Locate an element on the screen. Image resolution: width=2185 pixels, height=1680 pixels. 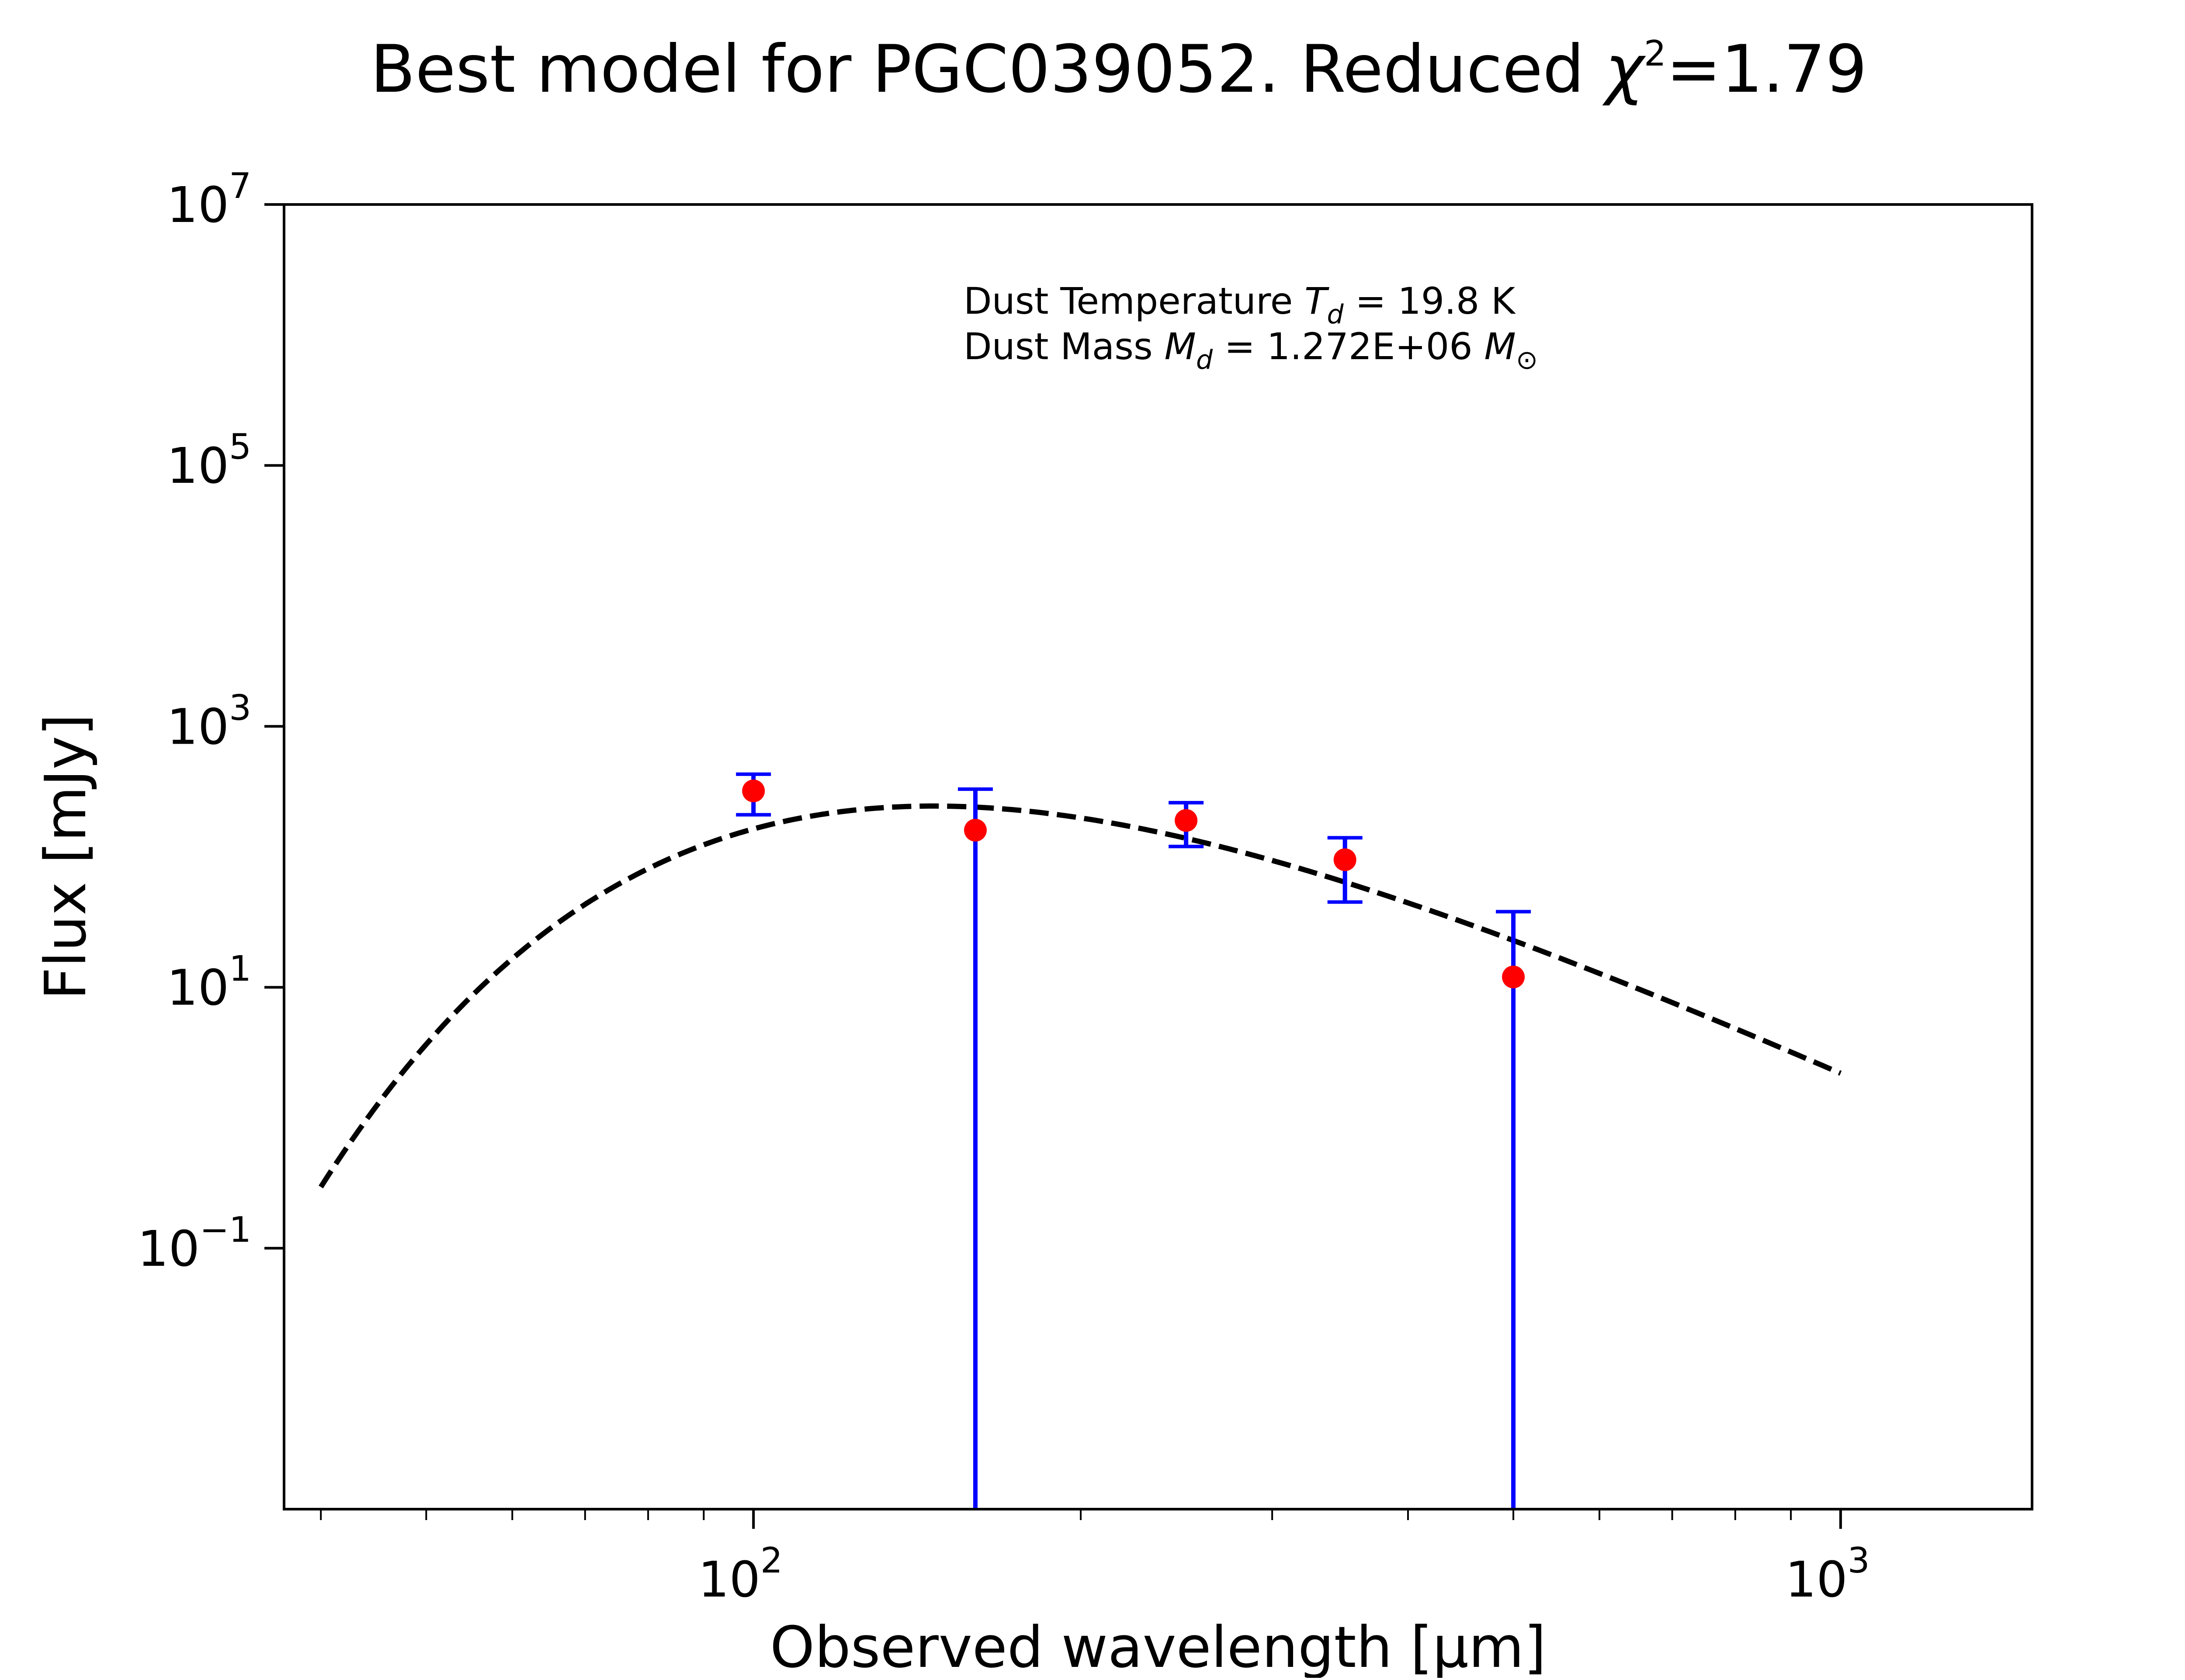
x-tick-label-2: 10³ is located at coordinates (1827, 1574).